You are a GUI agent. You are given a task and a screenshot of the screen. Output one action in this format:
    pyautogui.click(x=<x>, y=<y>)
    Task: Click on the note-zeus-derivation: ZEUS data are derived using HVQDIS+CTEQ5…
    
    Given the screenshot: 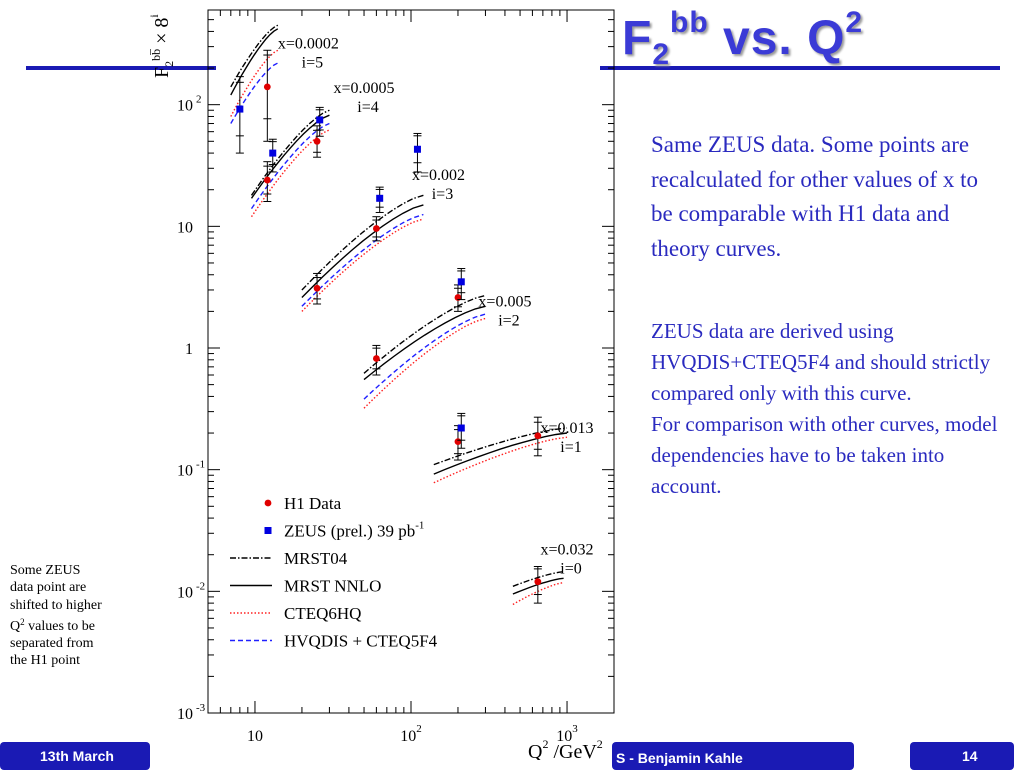 What is the action you would take?
    pyautogui.click(x=831, y=409)
    